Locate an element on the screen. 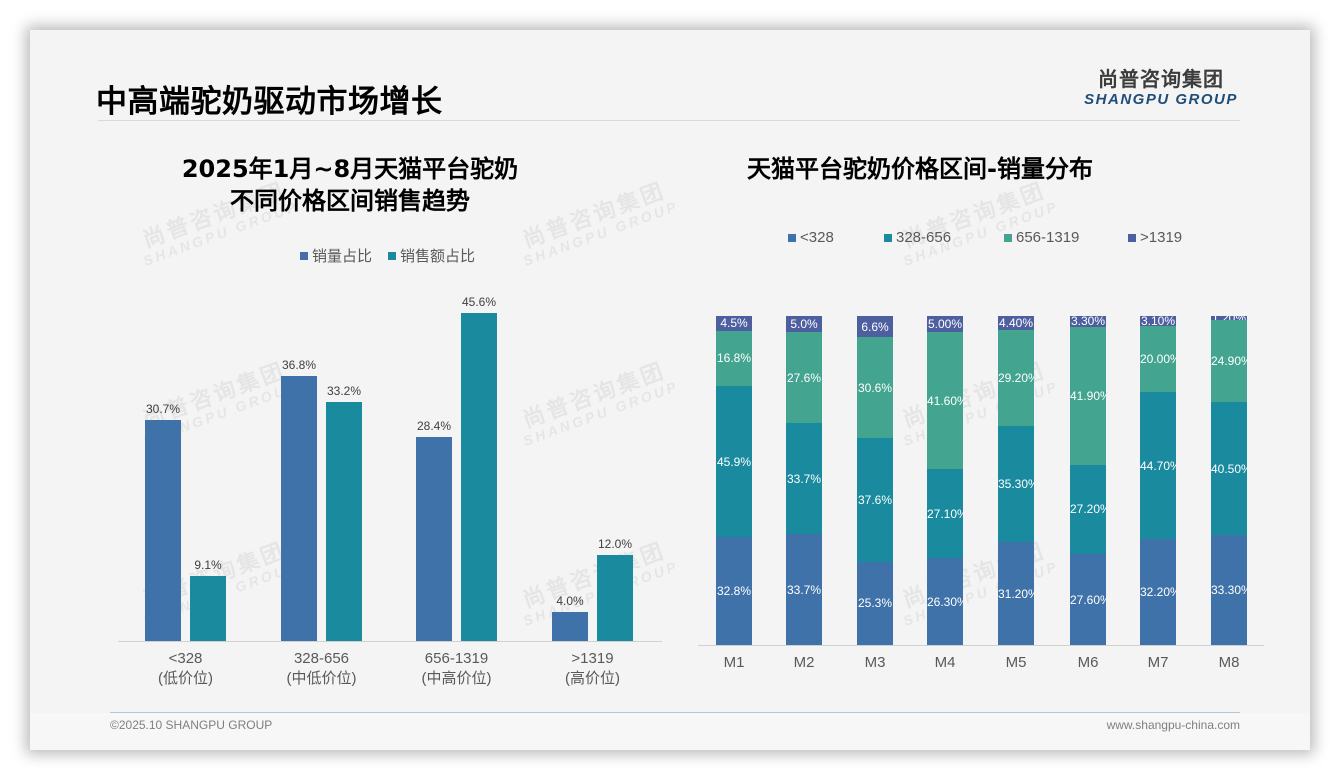 The image size is (1340, 780). stacked-segment: 32.8% is located at coordinates (734, 591).